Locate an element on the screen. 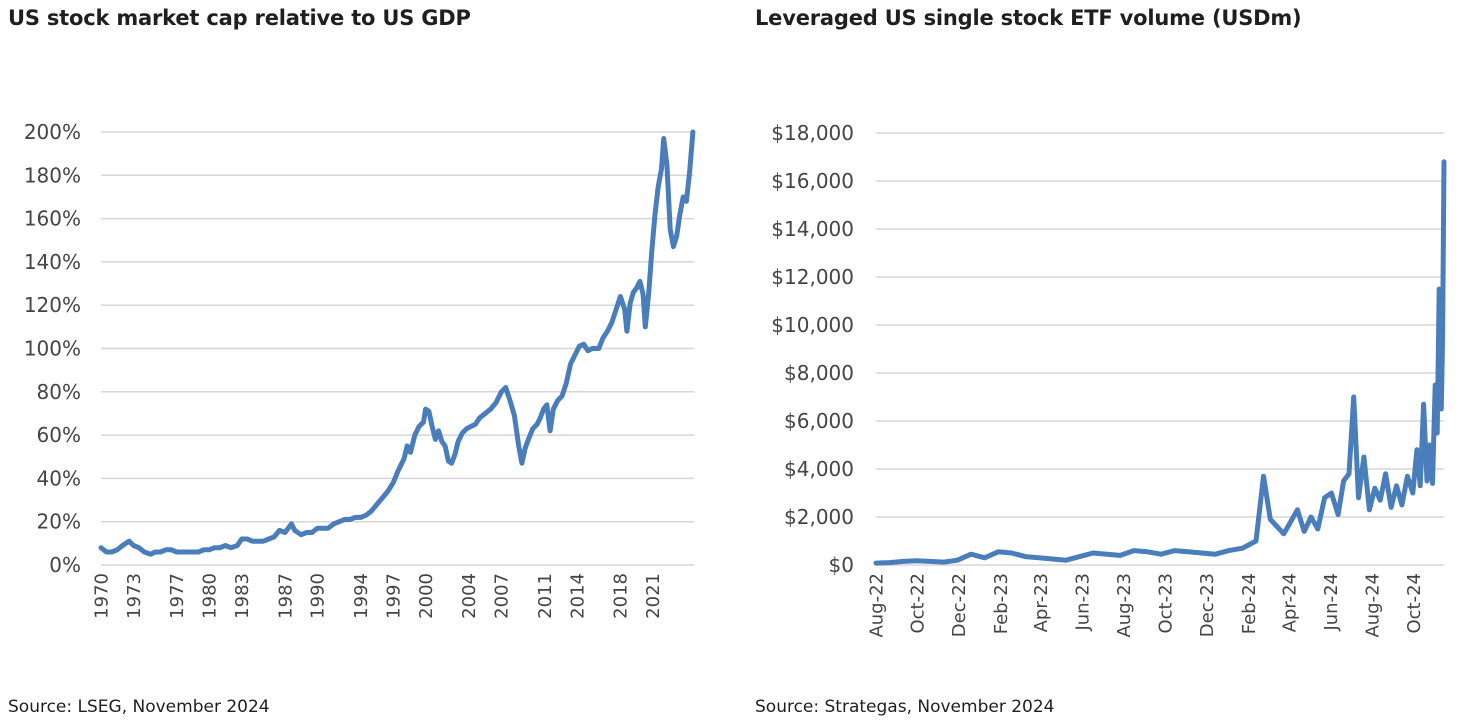 The width and height of the screenshot is (1472, 727). x-tick-label: Jun-24 is located at coordinates (1331, 602).